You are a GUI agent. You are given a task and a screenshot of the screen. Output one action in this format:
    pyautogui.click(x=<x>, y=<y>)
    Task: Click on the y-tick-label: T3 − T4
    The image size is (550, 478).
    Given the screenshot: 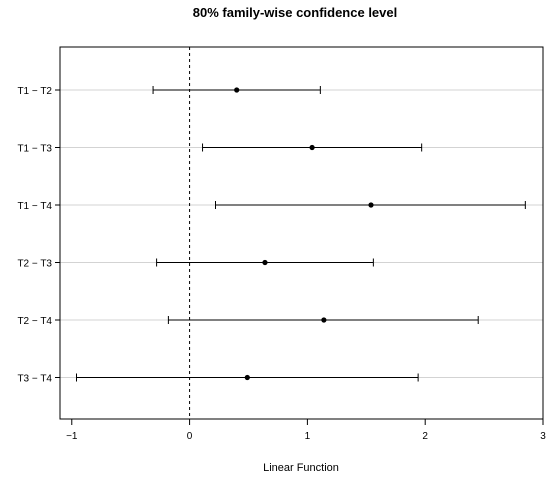 What is the action you would take?
    pyautogui.click(x=34, y=379)
    